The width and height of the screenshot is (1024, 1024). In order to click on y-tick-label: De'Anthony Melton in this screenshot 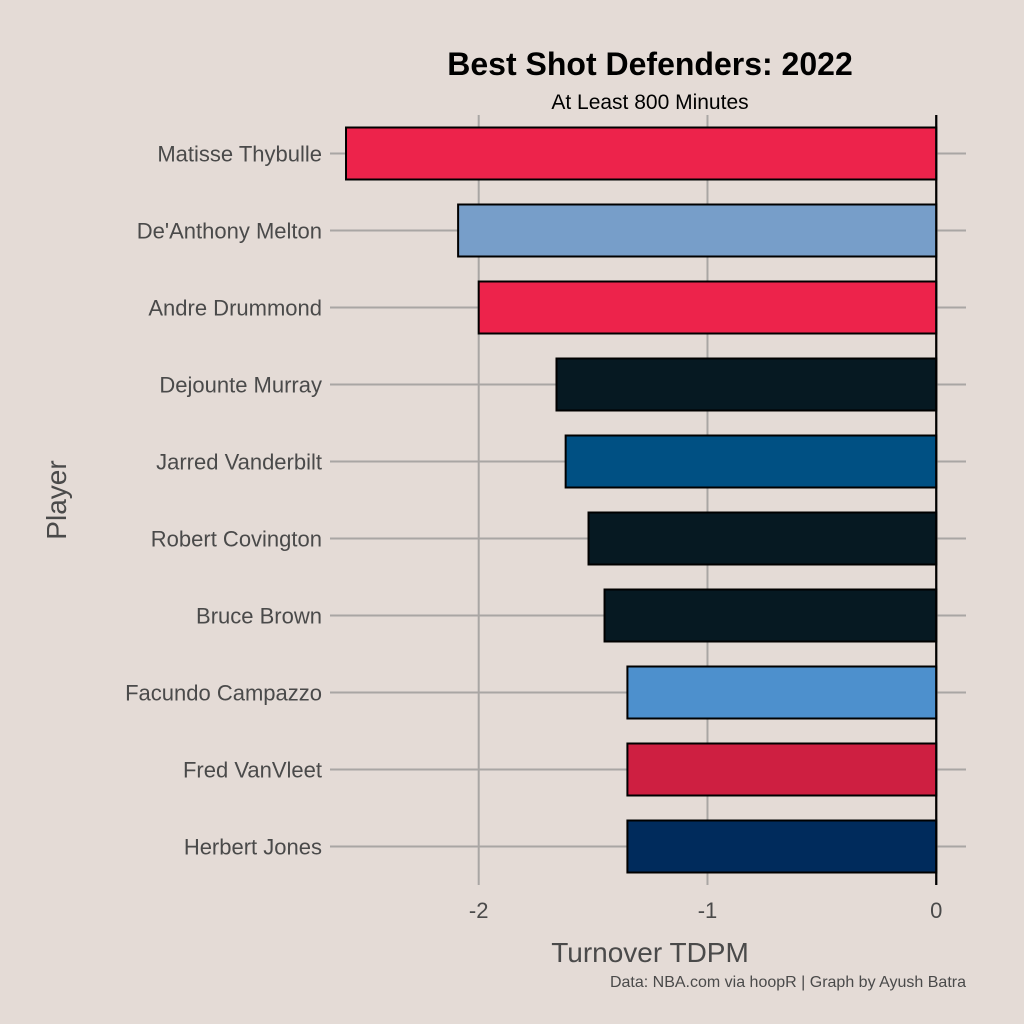, I will do `click(229, 231)`.